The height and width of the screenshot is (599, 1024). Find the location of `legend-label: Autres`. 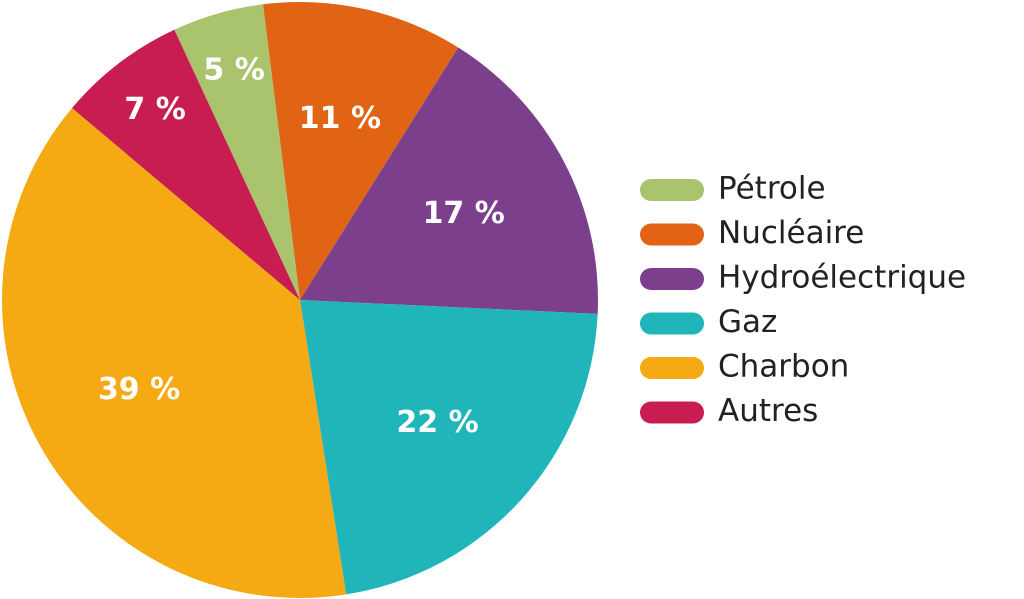

legend-label: Autres is located at coordinates (768, 411).